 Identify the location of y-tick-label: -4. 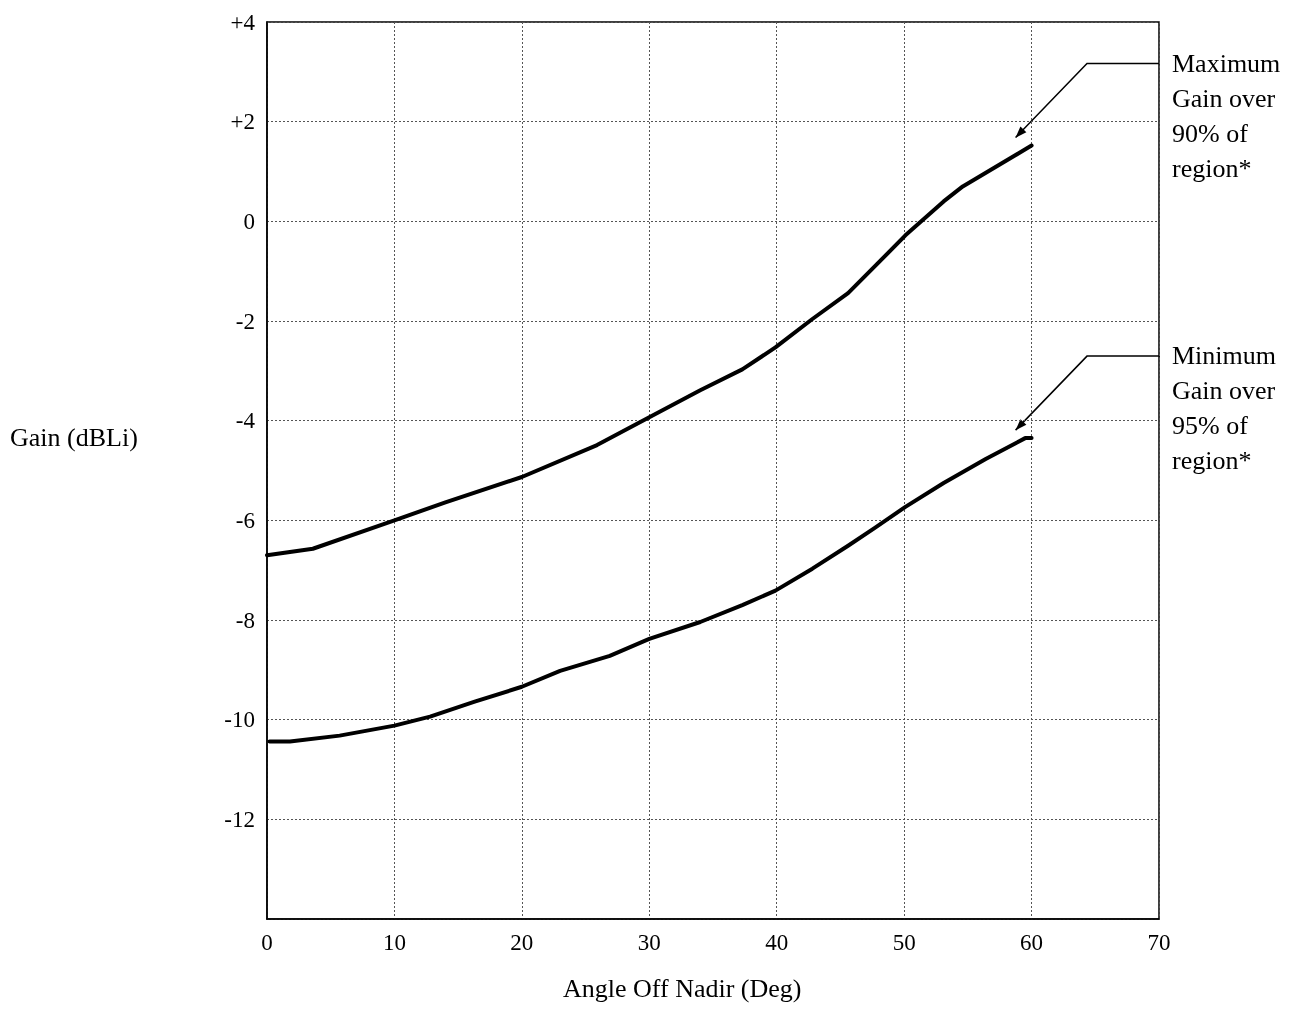
(245, 421).